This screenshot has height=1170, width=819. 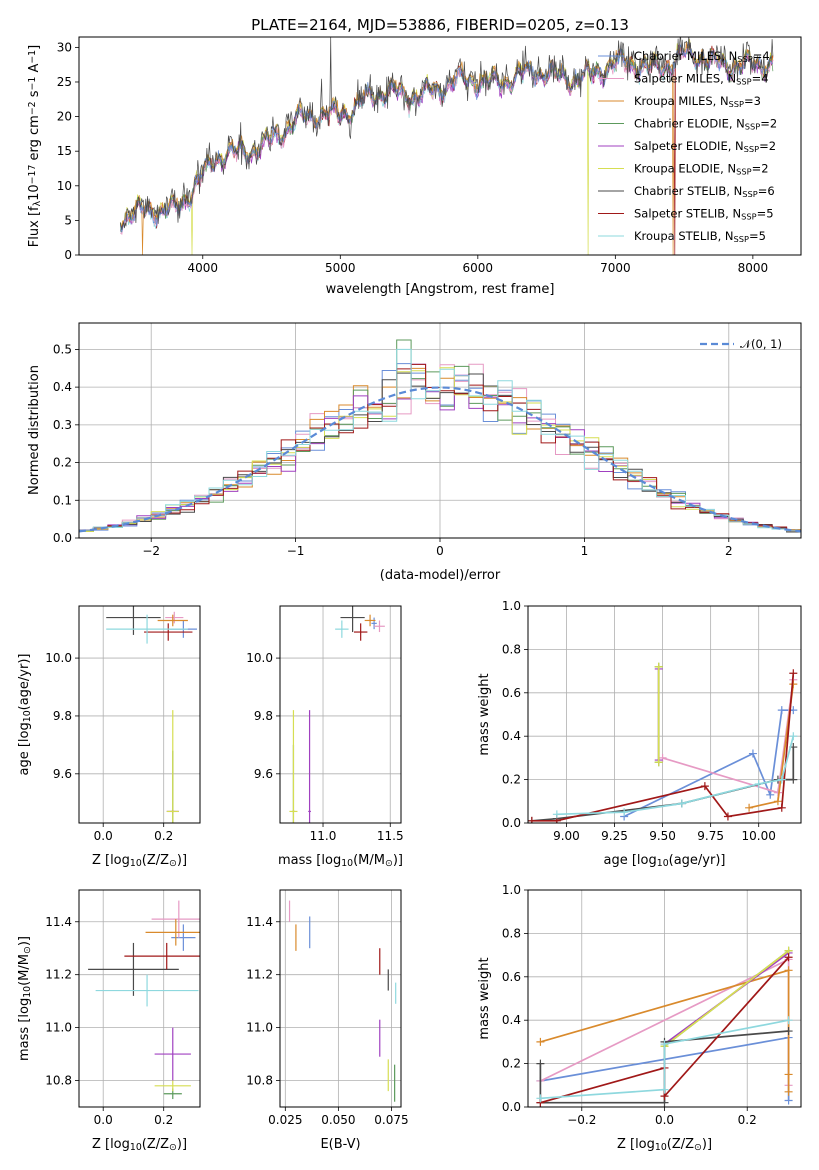 What do you see at coordinates (173, 863) in the screenshot?
I see `x-axis-label-part: ⊙` at bounding box center [173, 863].